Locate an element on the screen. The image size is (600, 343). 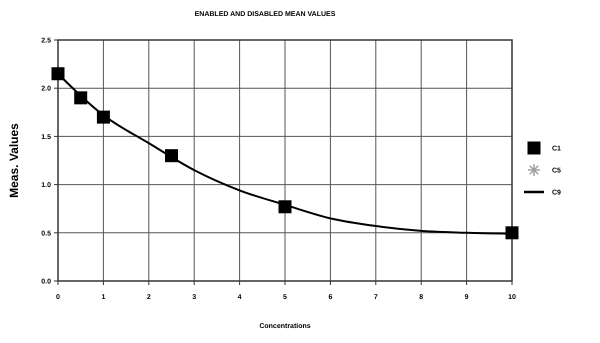
y-axis-title: Meas. Values is located at coordinates (14, 160).